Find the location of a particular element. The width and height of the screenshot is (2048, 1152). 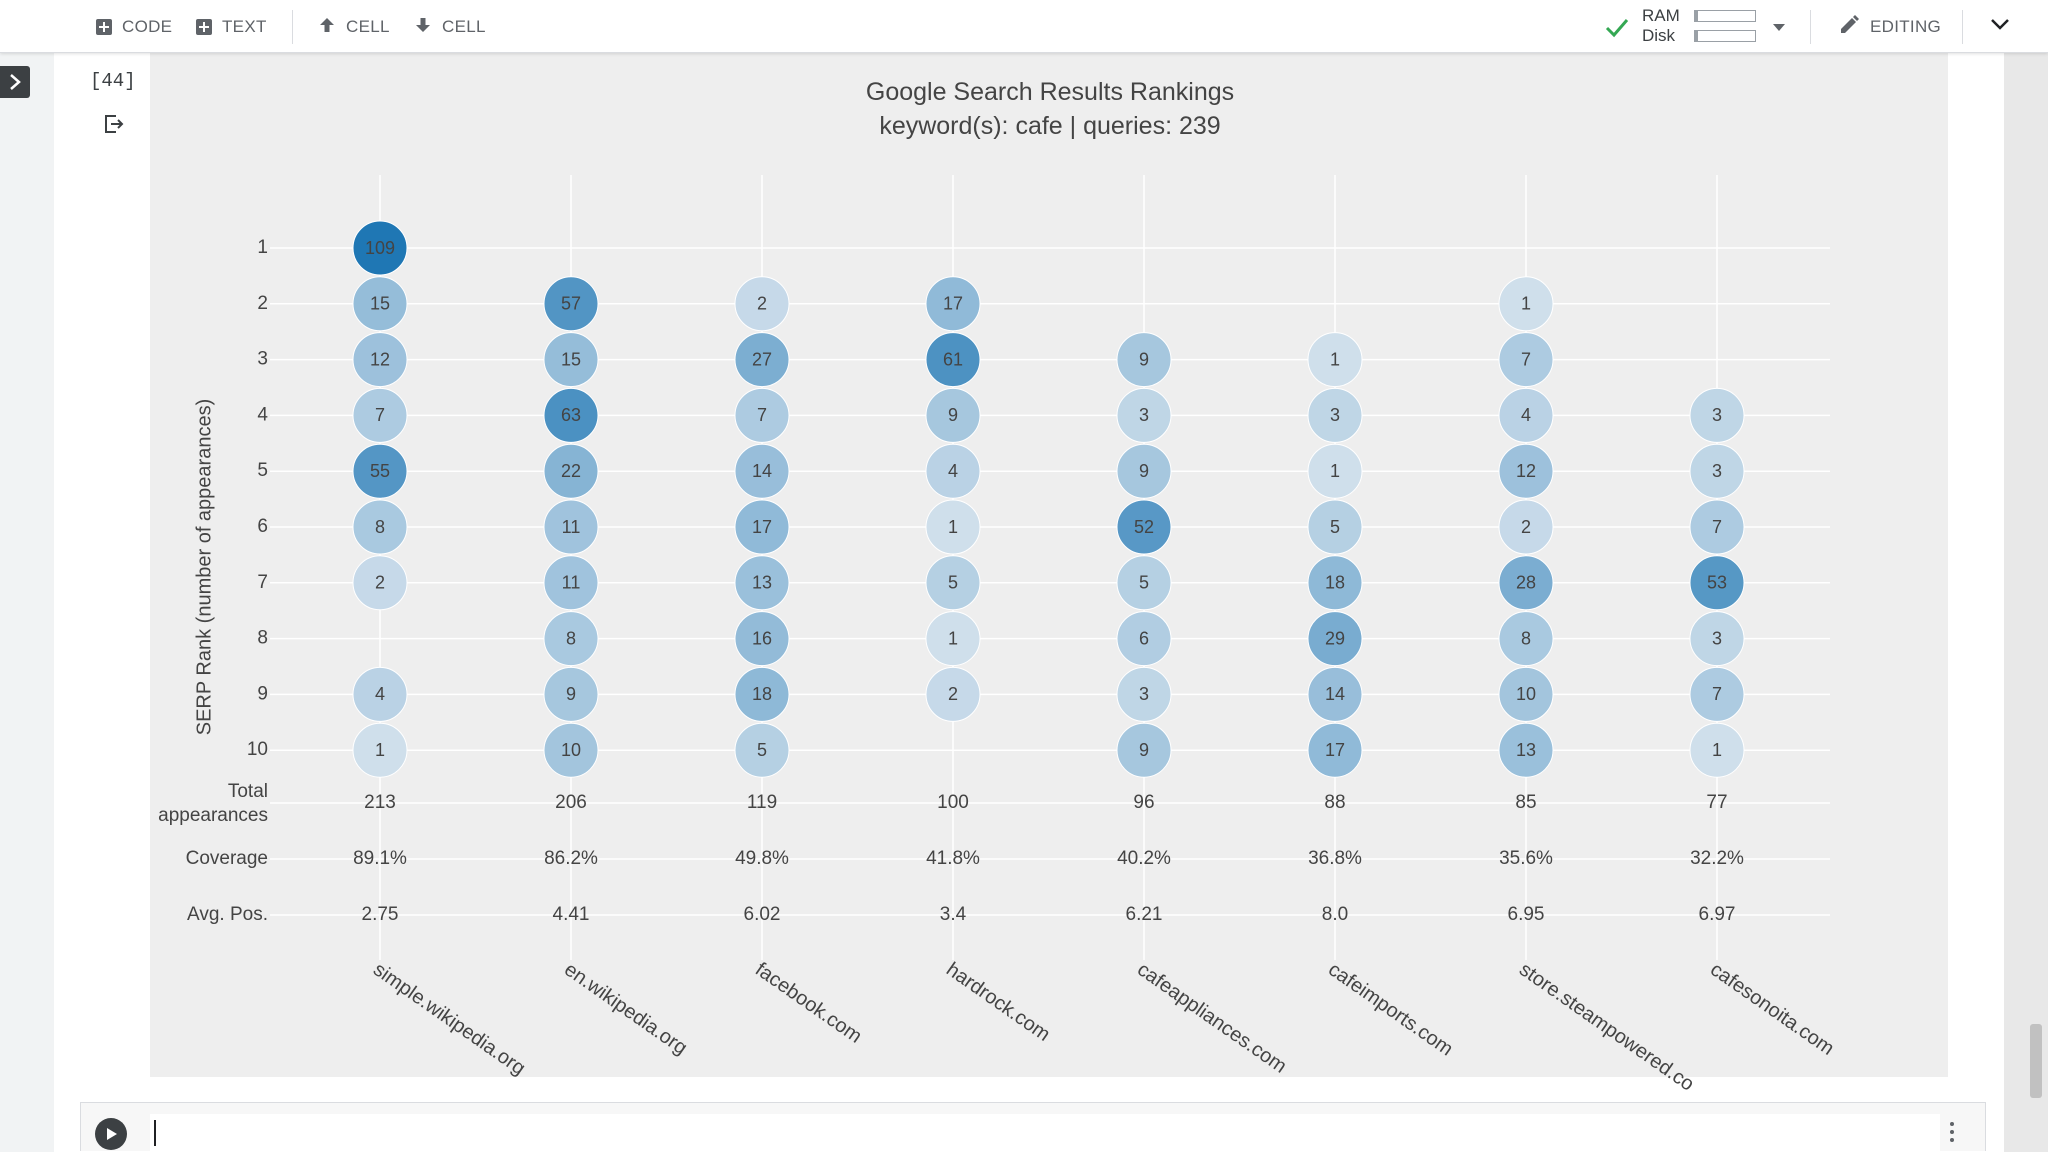

execution-count: [44] is located at coordinates (113, 81).